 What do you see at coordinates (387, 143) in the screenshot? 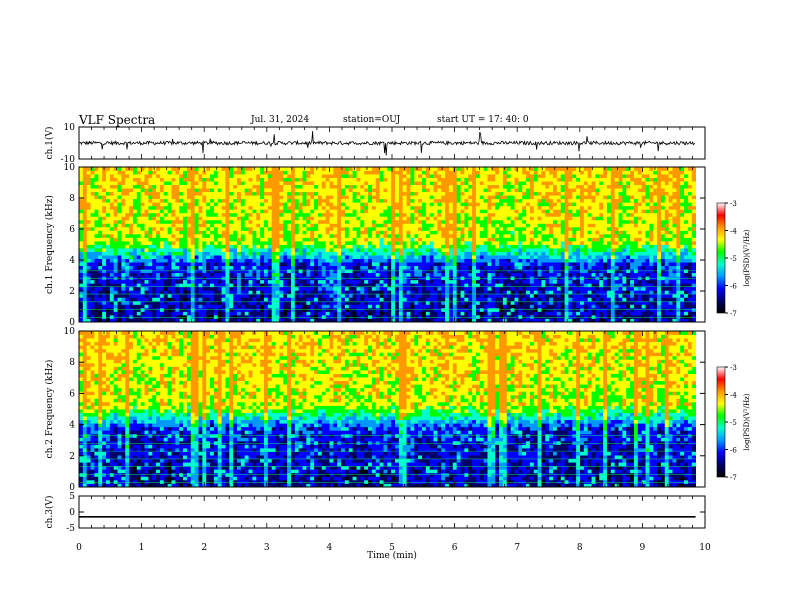
I see `ch1-waveform-line` at bounding box center [387, 143].